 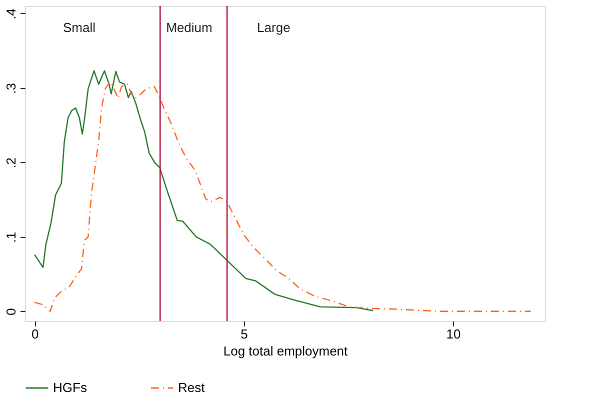 I want to click on y-tick-label: .4, so click(x=11, y=14).